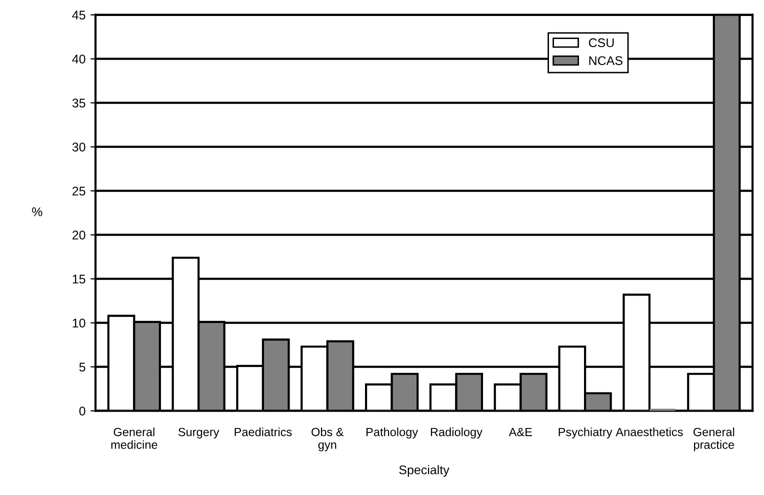  I want to click on y-tick-label: 45, so click(79, 15).